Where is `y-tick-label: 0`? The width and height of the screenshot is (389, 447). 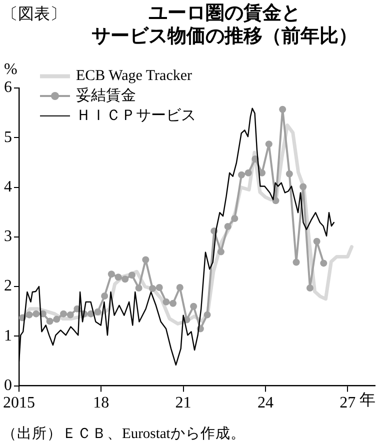 y-tick-label: 0 is located at coordinates (8, 385).